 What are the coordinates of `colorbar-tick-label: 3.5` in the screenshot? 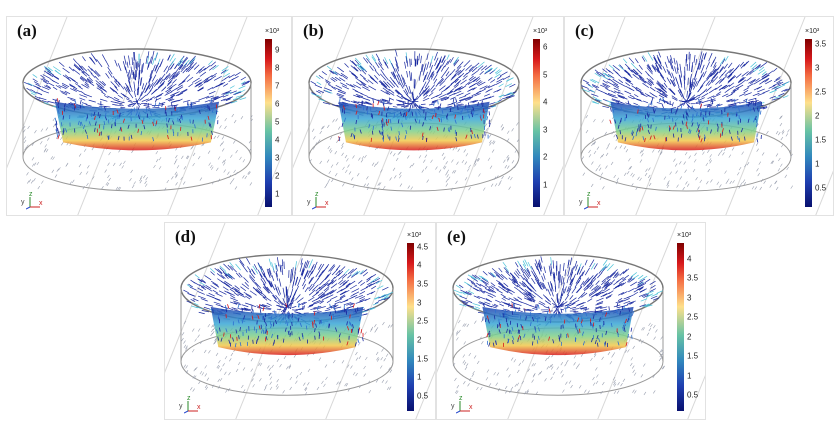 It's located at (423, 284).